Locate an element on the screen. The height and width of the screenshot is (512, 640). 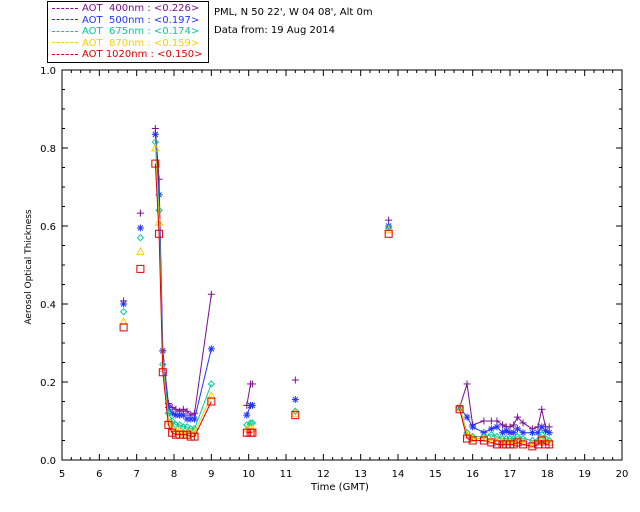
y-tick-label: 0.6 is located at coordinates (48, 227).